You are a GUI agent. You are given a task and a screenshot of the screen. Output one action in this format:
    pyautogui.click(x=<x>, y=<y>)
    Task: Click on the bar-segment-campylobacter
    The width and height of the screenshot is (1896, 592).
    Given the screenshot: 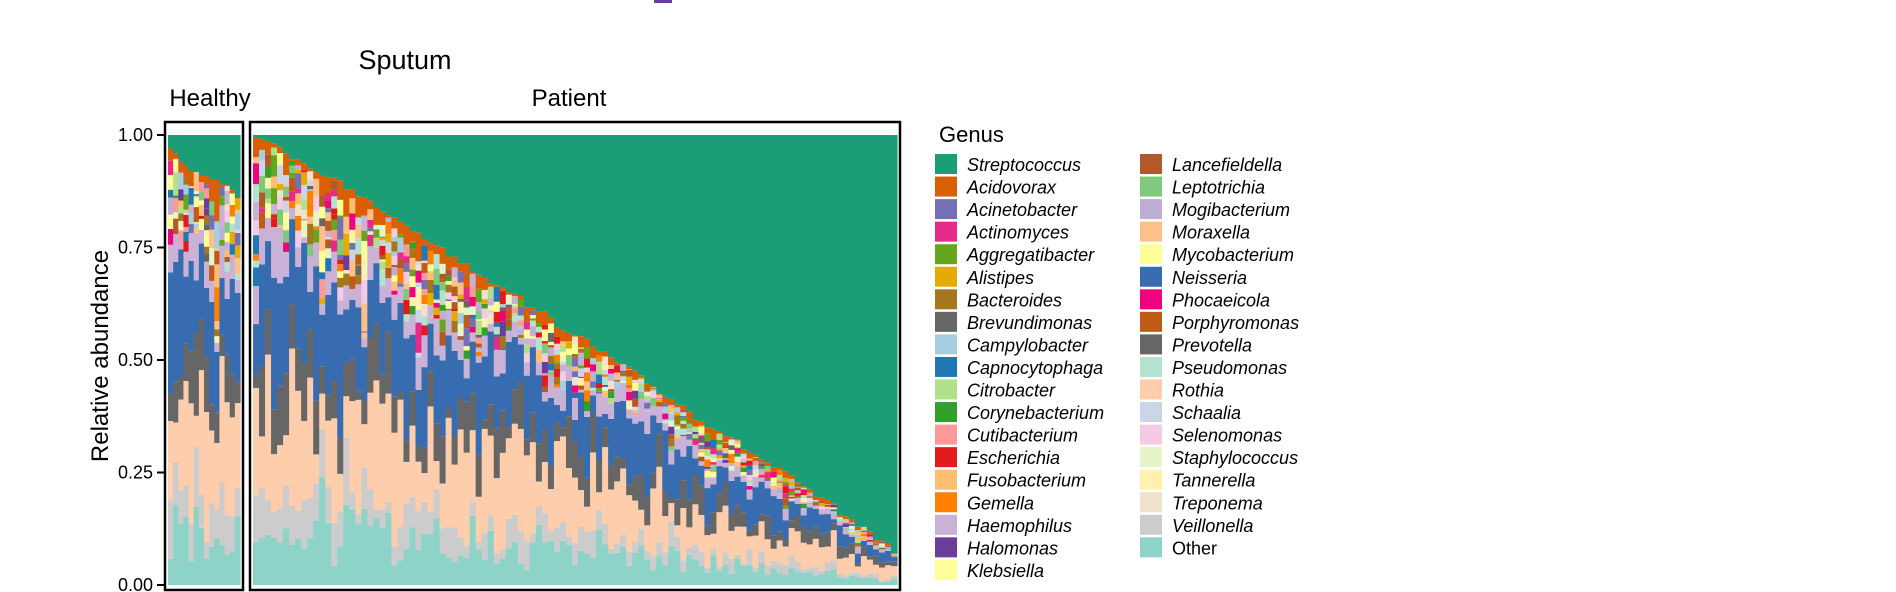 What is the action you would take?
    pyautogui.click(x=196, y=225)
    